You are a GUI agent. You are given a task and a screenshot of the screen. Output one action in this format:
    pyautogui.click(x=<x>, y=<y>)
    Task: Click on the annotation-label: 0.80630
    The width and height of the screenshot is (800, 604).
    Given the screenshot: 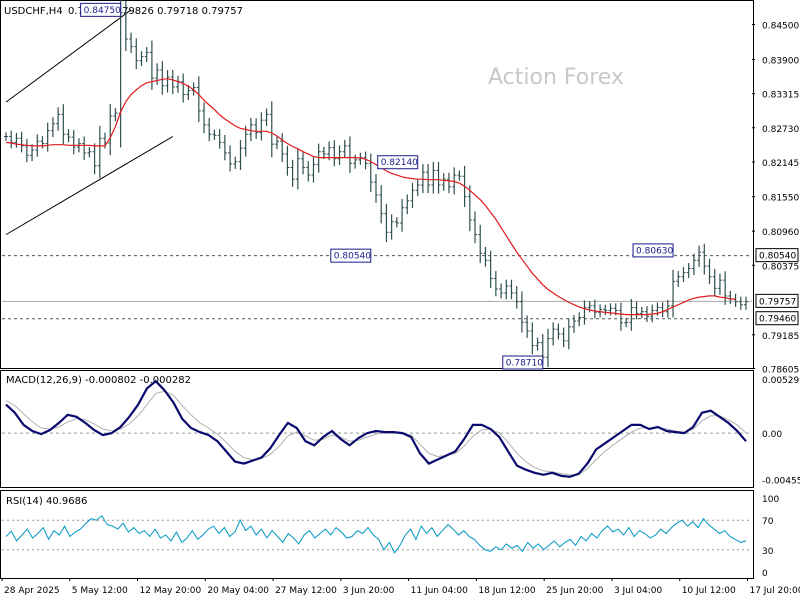 What is the action you would take?
    pyautogui.click(x=654, y=251)
    